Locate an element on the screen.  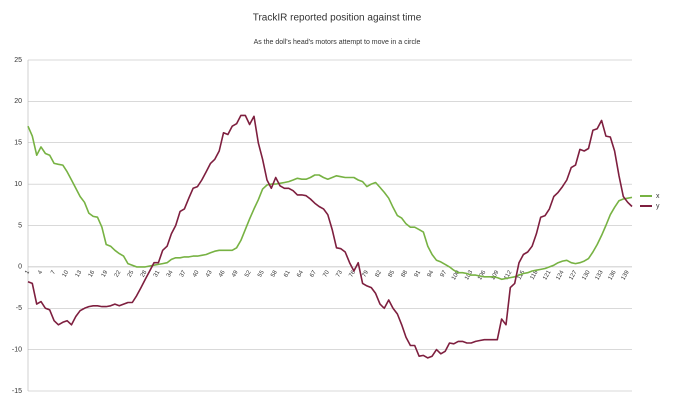
x-tick-label: 76 is located at coordinates (352, 273).